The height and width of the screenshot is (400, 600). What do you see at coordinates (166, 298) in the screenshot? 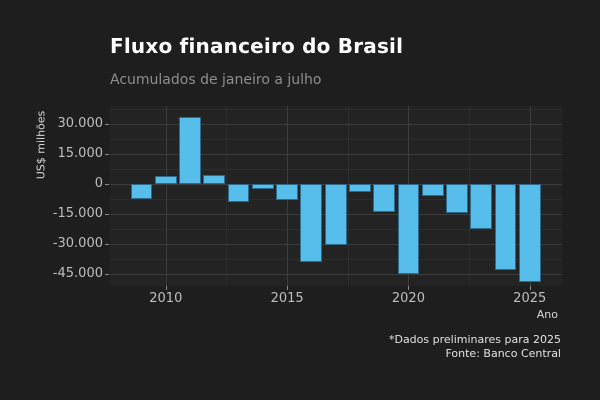
I see `x-tick-label: 2010` at bounding box center [166, 298].